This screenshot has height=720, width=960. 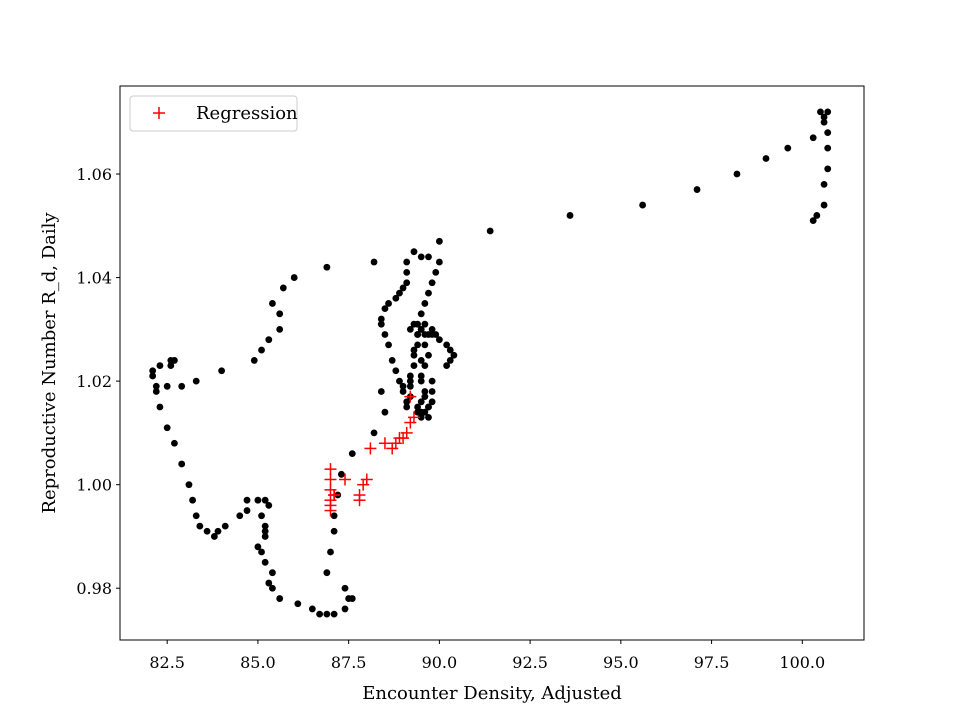 I want to click on legend: Regression, so click(x=213, y=113).